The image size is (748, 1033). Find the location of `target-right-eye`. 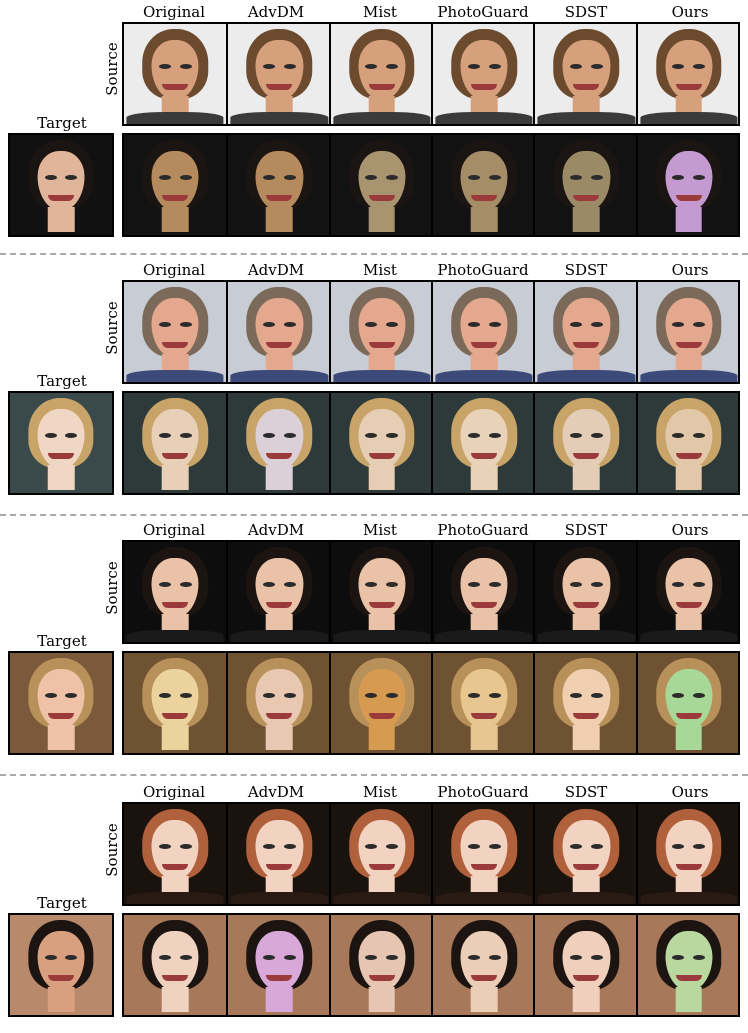

target-right-eye is located at coordinates (71, 435).